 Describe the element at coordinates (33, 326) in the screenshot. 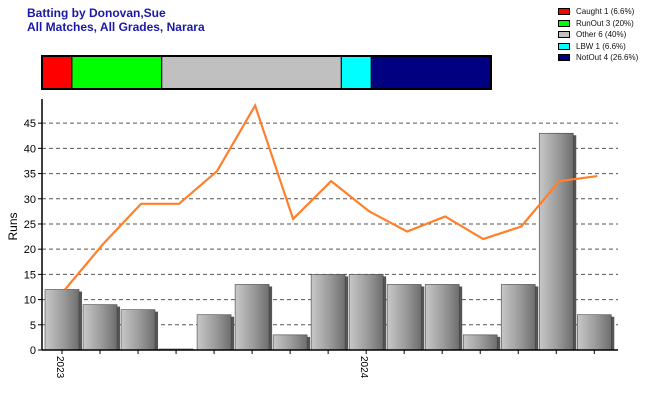

I see `y-tick-label: 5` at that location.